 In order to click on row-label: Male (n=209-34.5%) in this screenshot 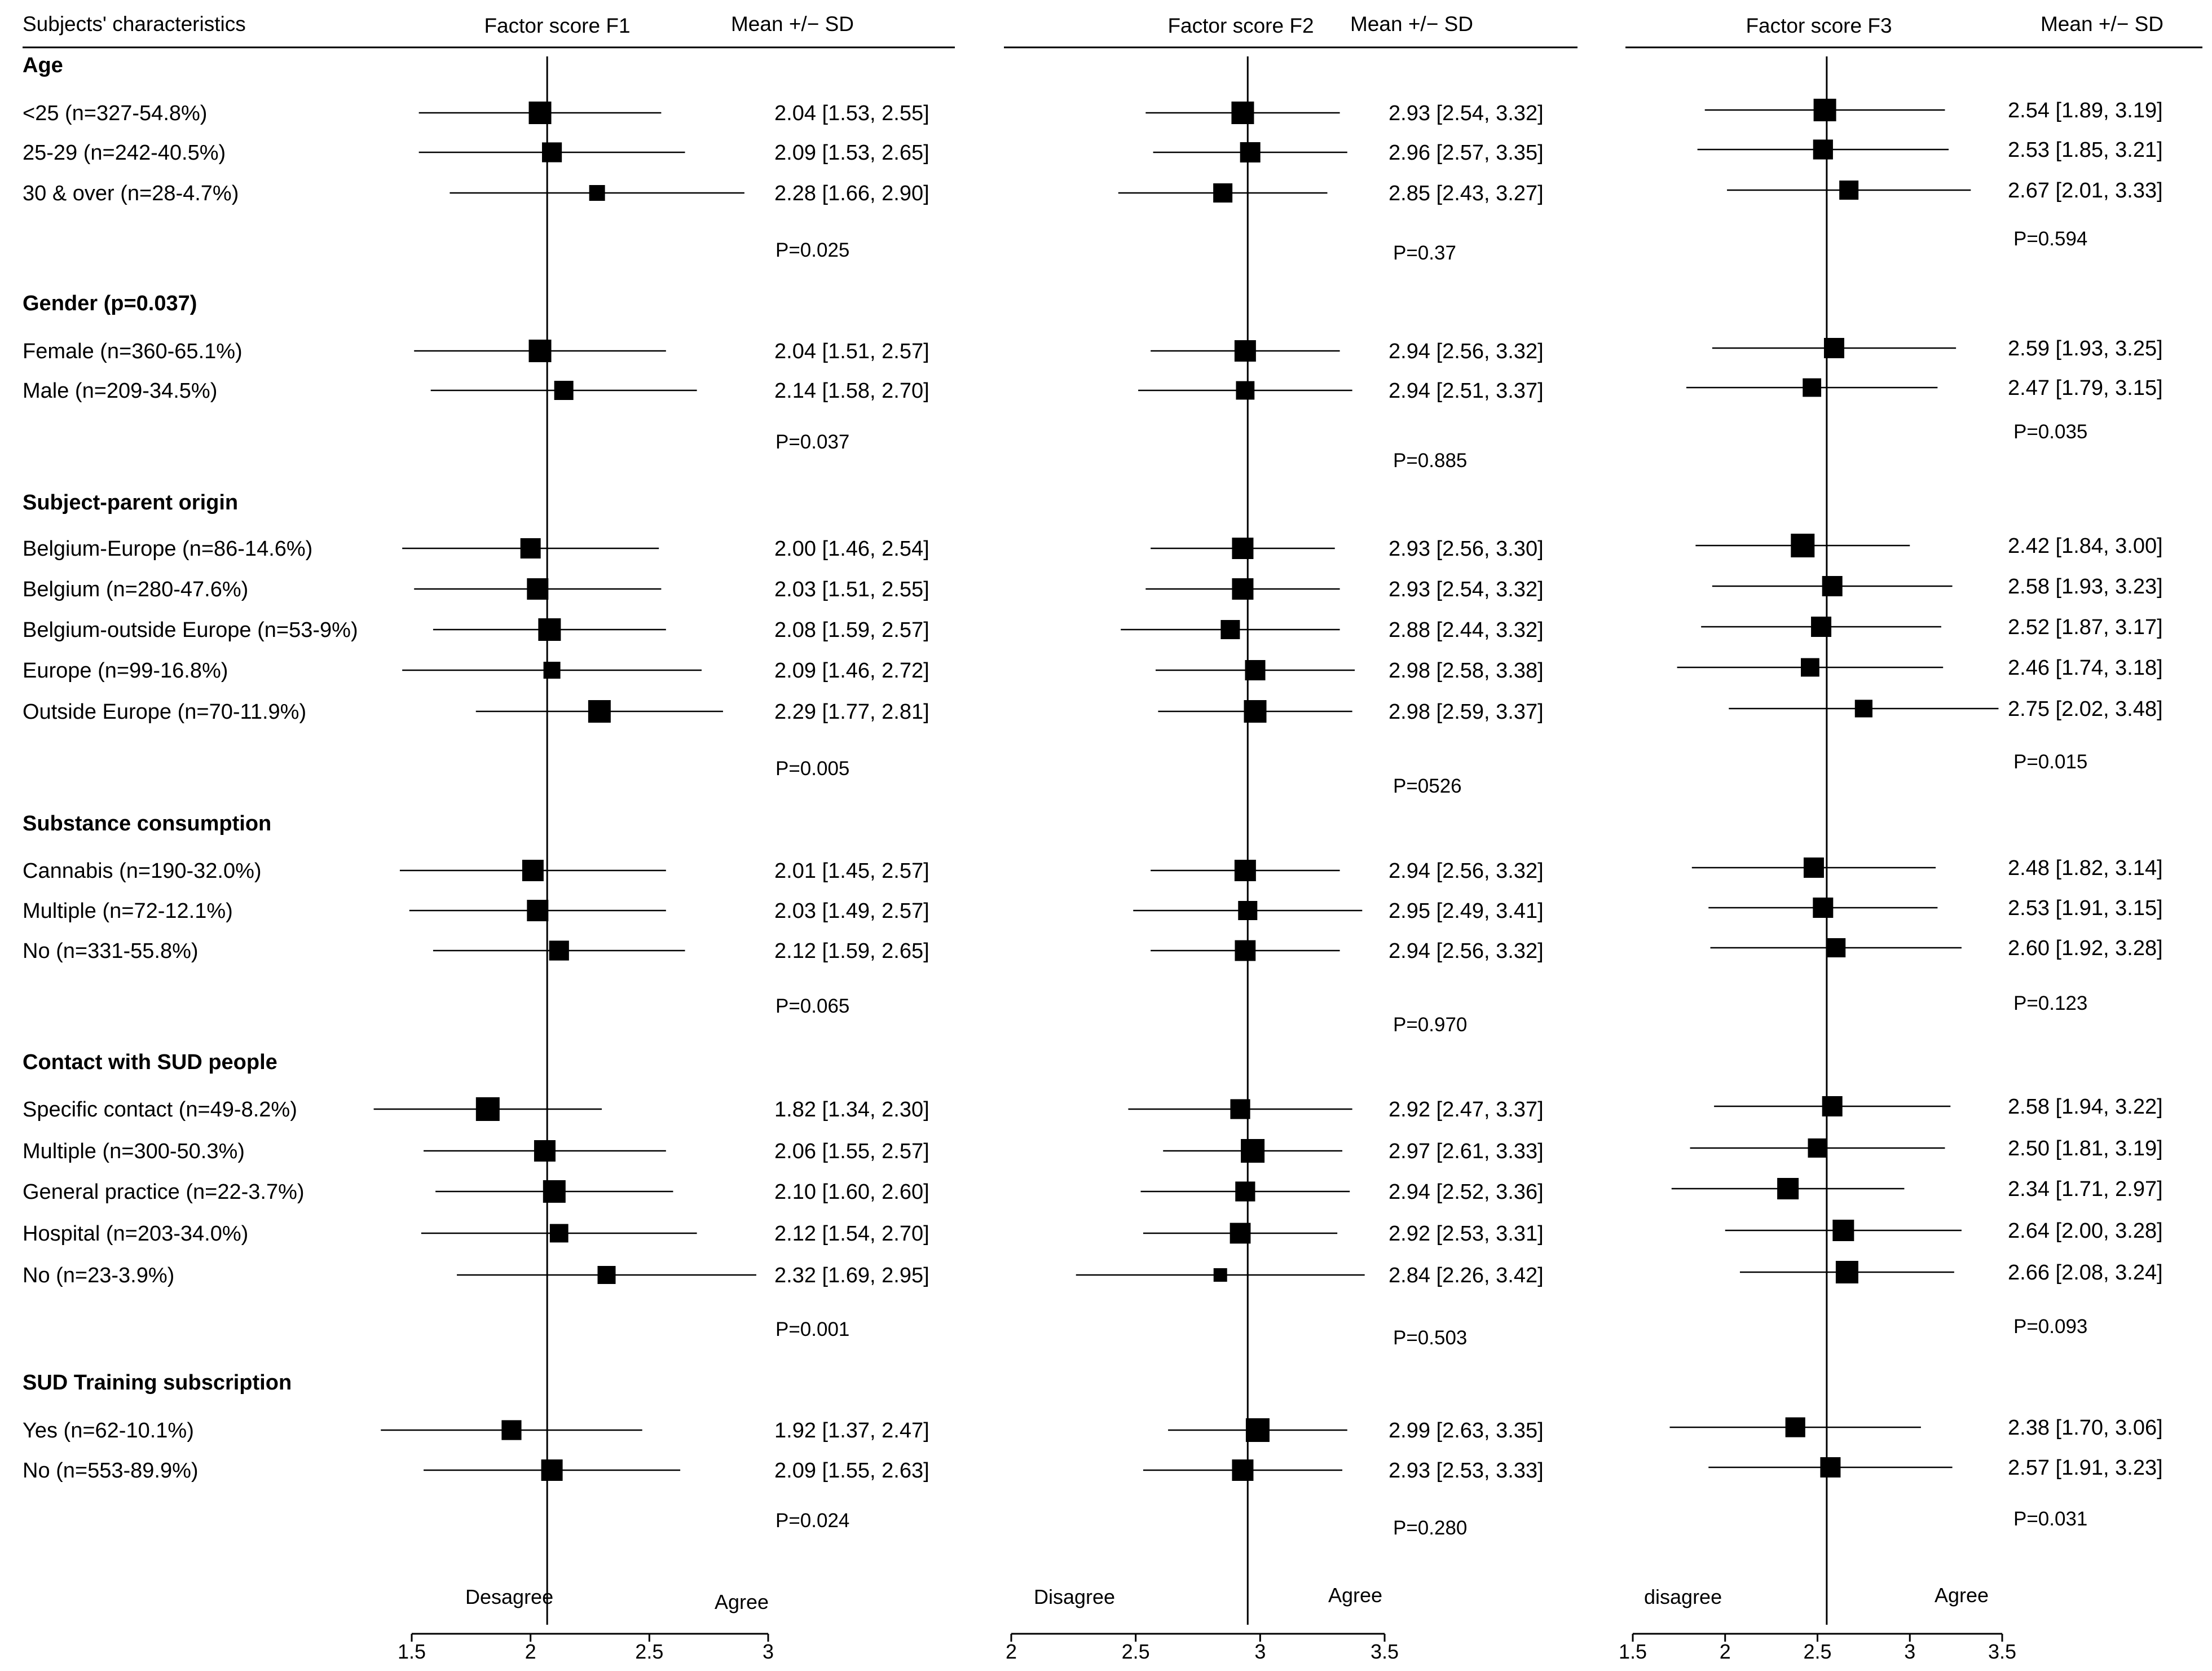, I will do `click(120, 391)`.